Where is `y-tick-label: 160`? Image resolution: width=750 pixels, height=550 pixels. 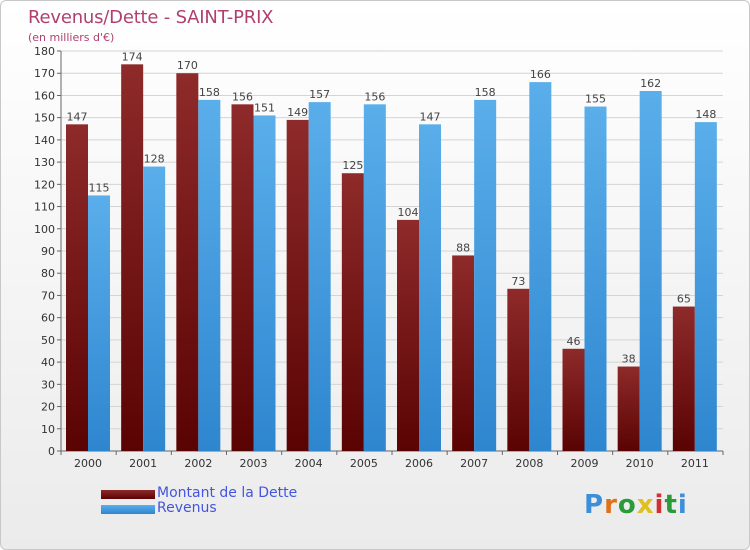 y-tick-label: 160 is located at coordinates (44, 95).